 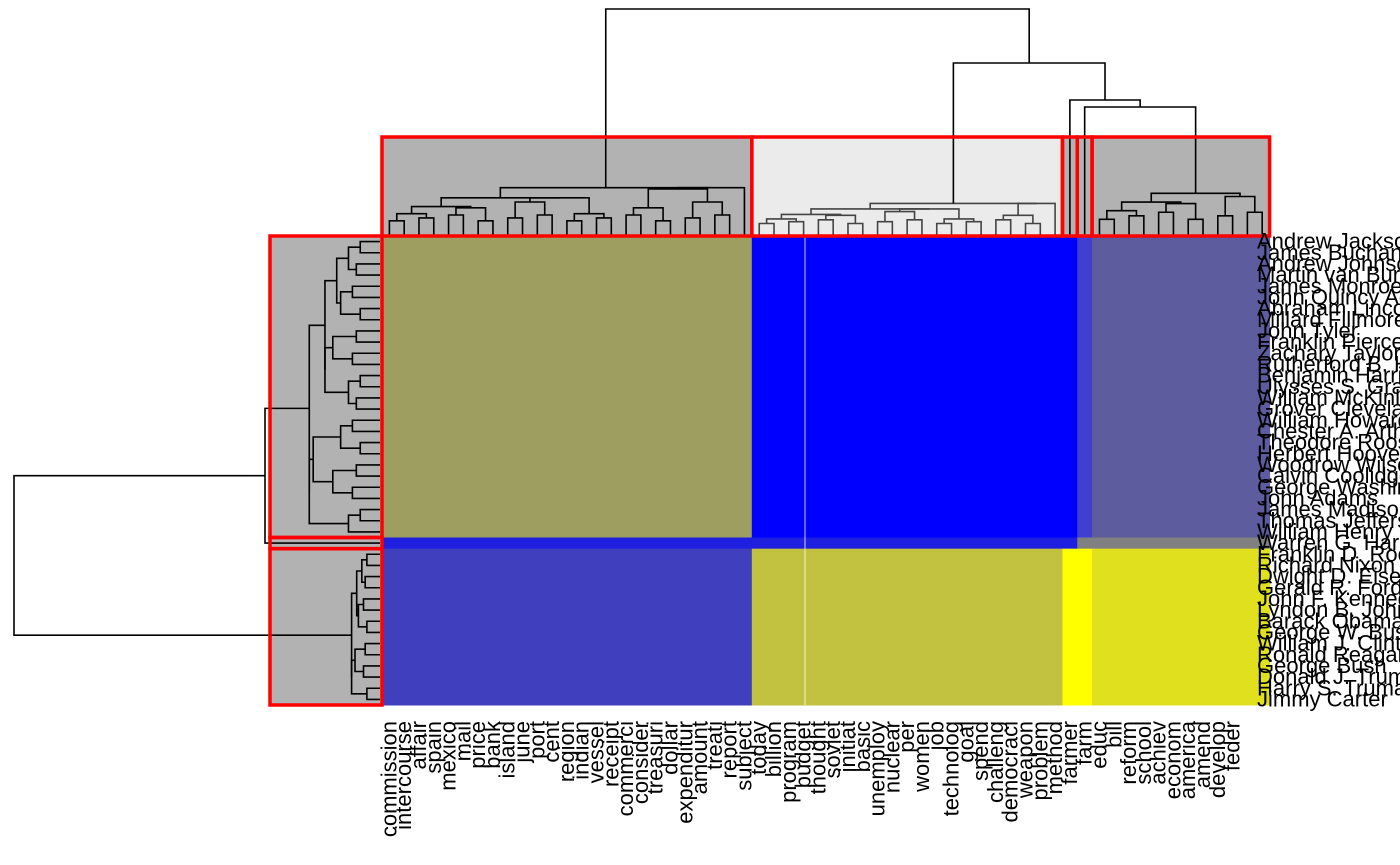 What do you see at coordinates (965, 742) in the screenshot?
I see `column-label: goal` at bounding box center [965, 742].